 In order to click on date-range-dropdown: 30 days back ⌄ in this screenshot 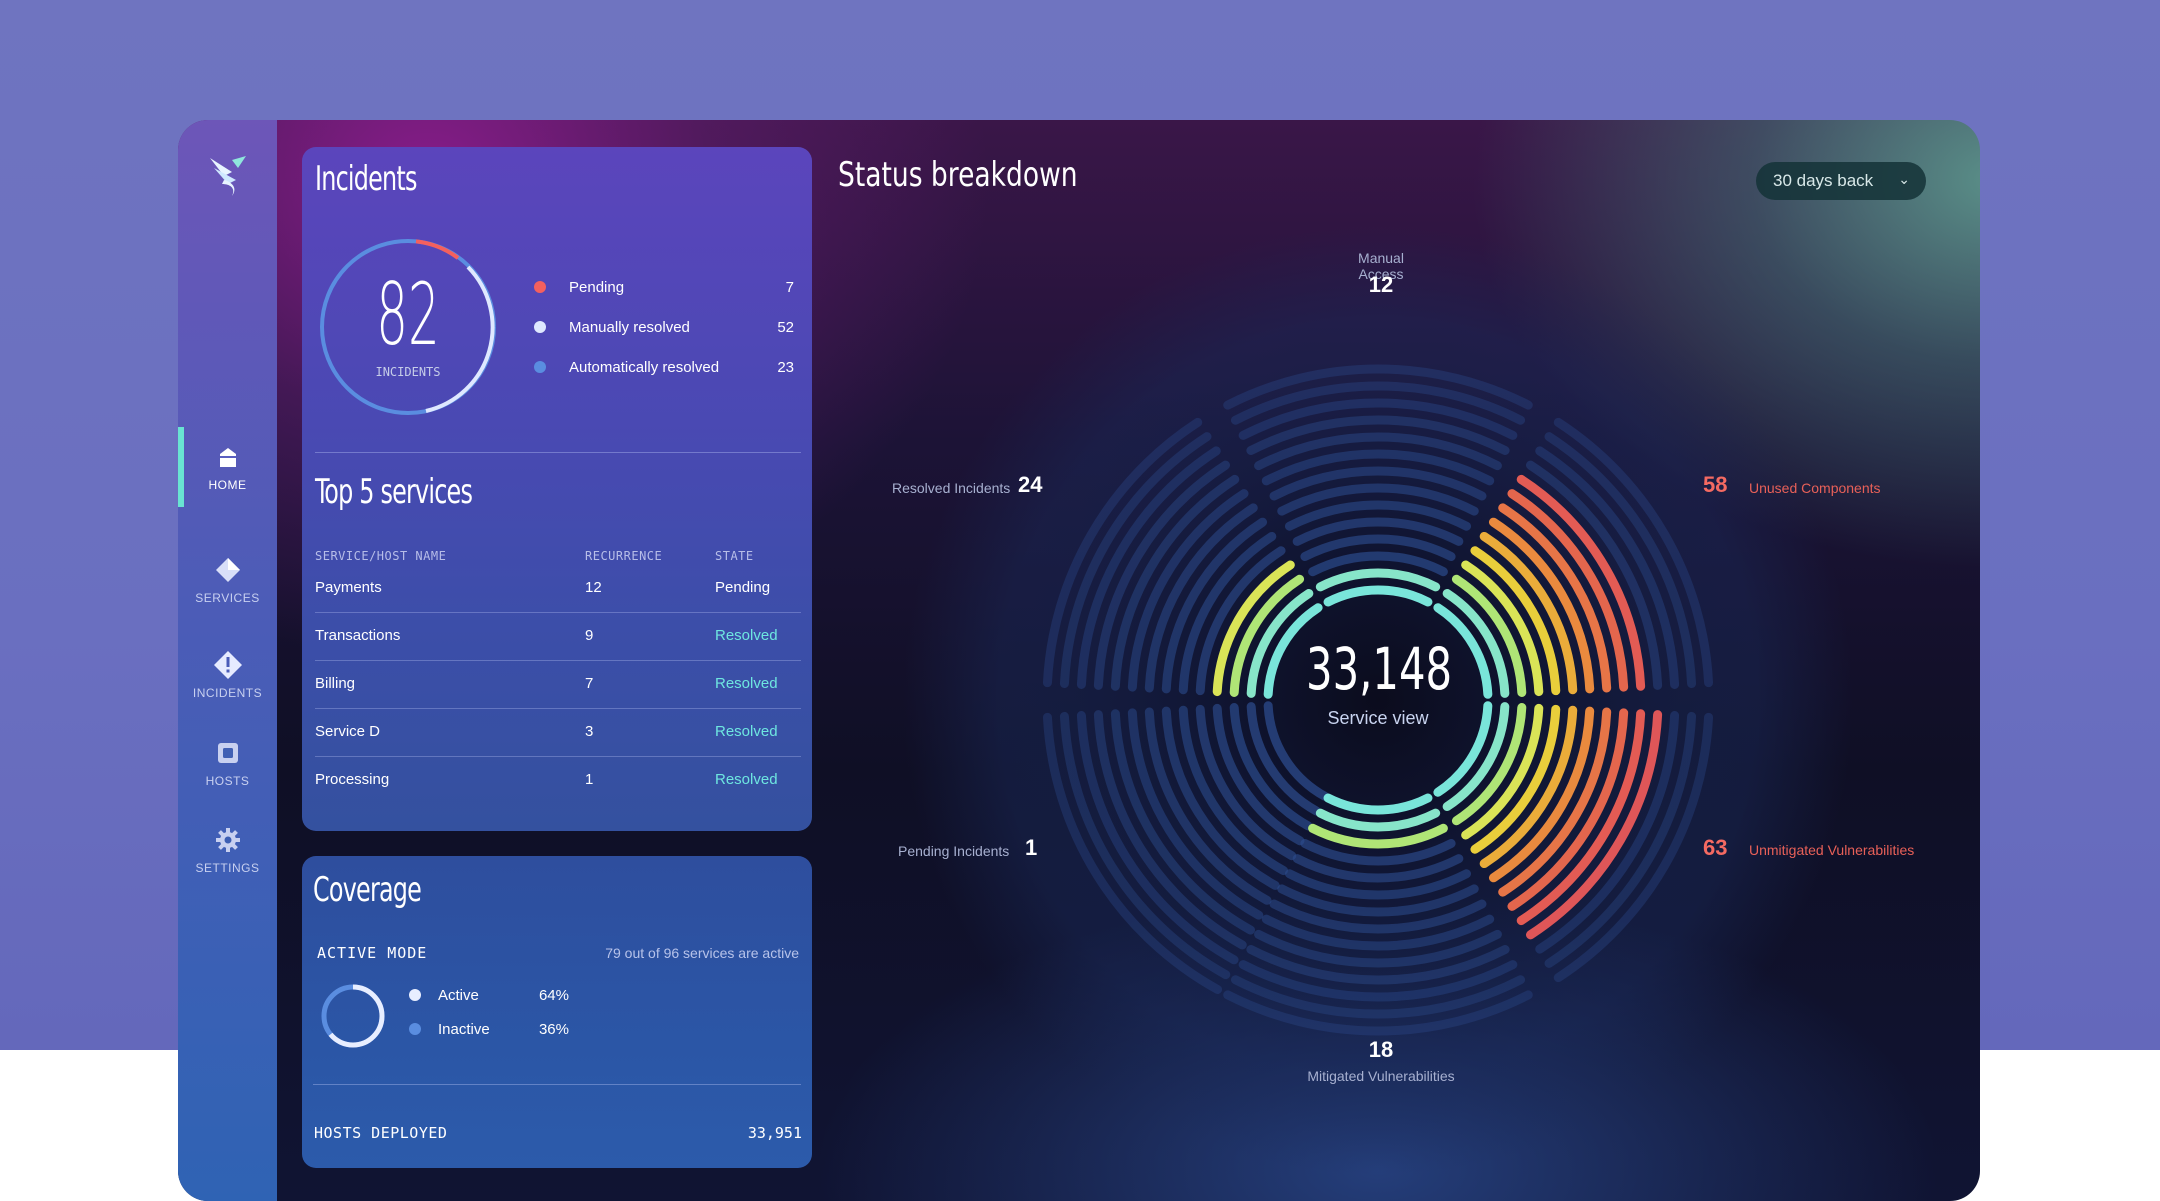, I will do `click(1841, 181)`.